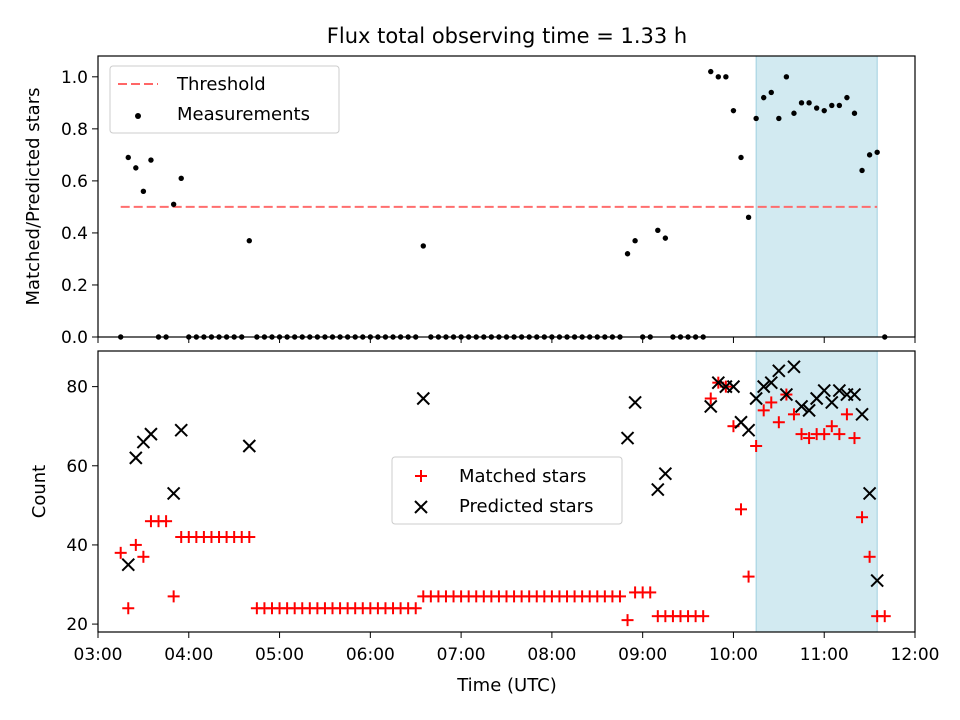 The image size is (960, 720). I want to click on x-tick-label: 07:00, so click(461, 655).